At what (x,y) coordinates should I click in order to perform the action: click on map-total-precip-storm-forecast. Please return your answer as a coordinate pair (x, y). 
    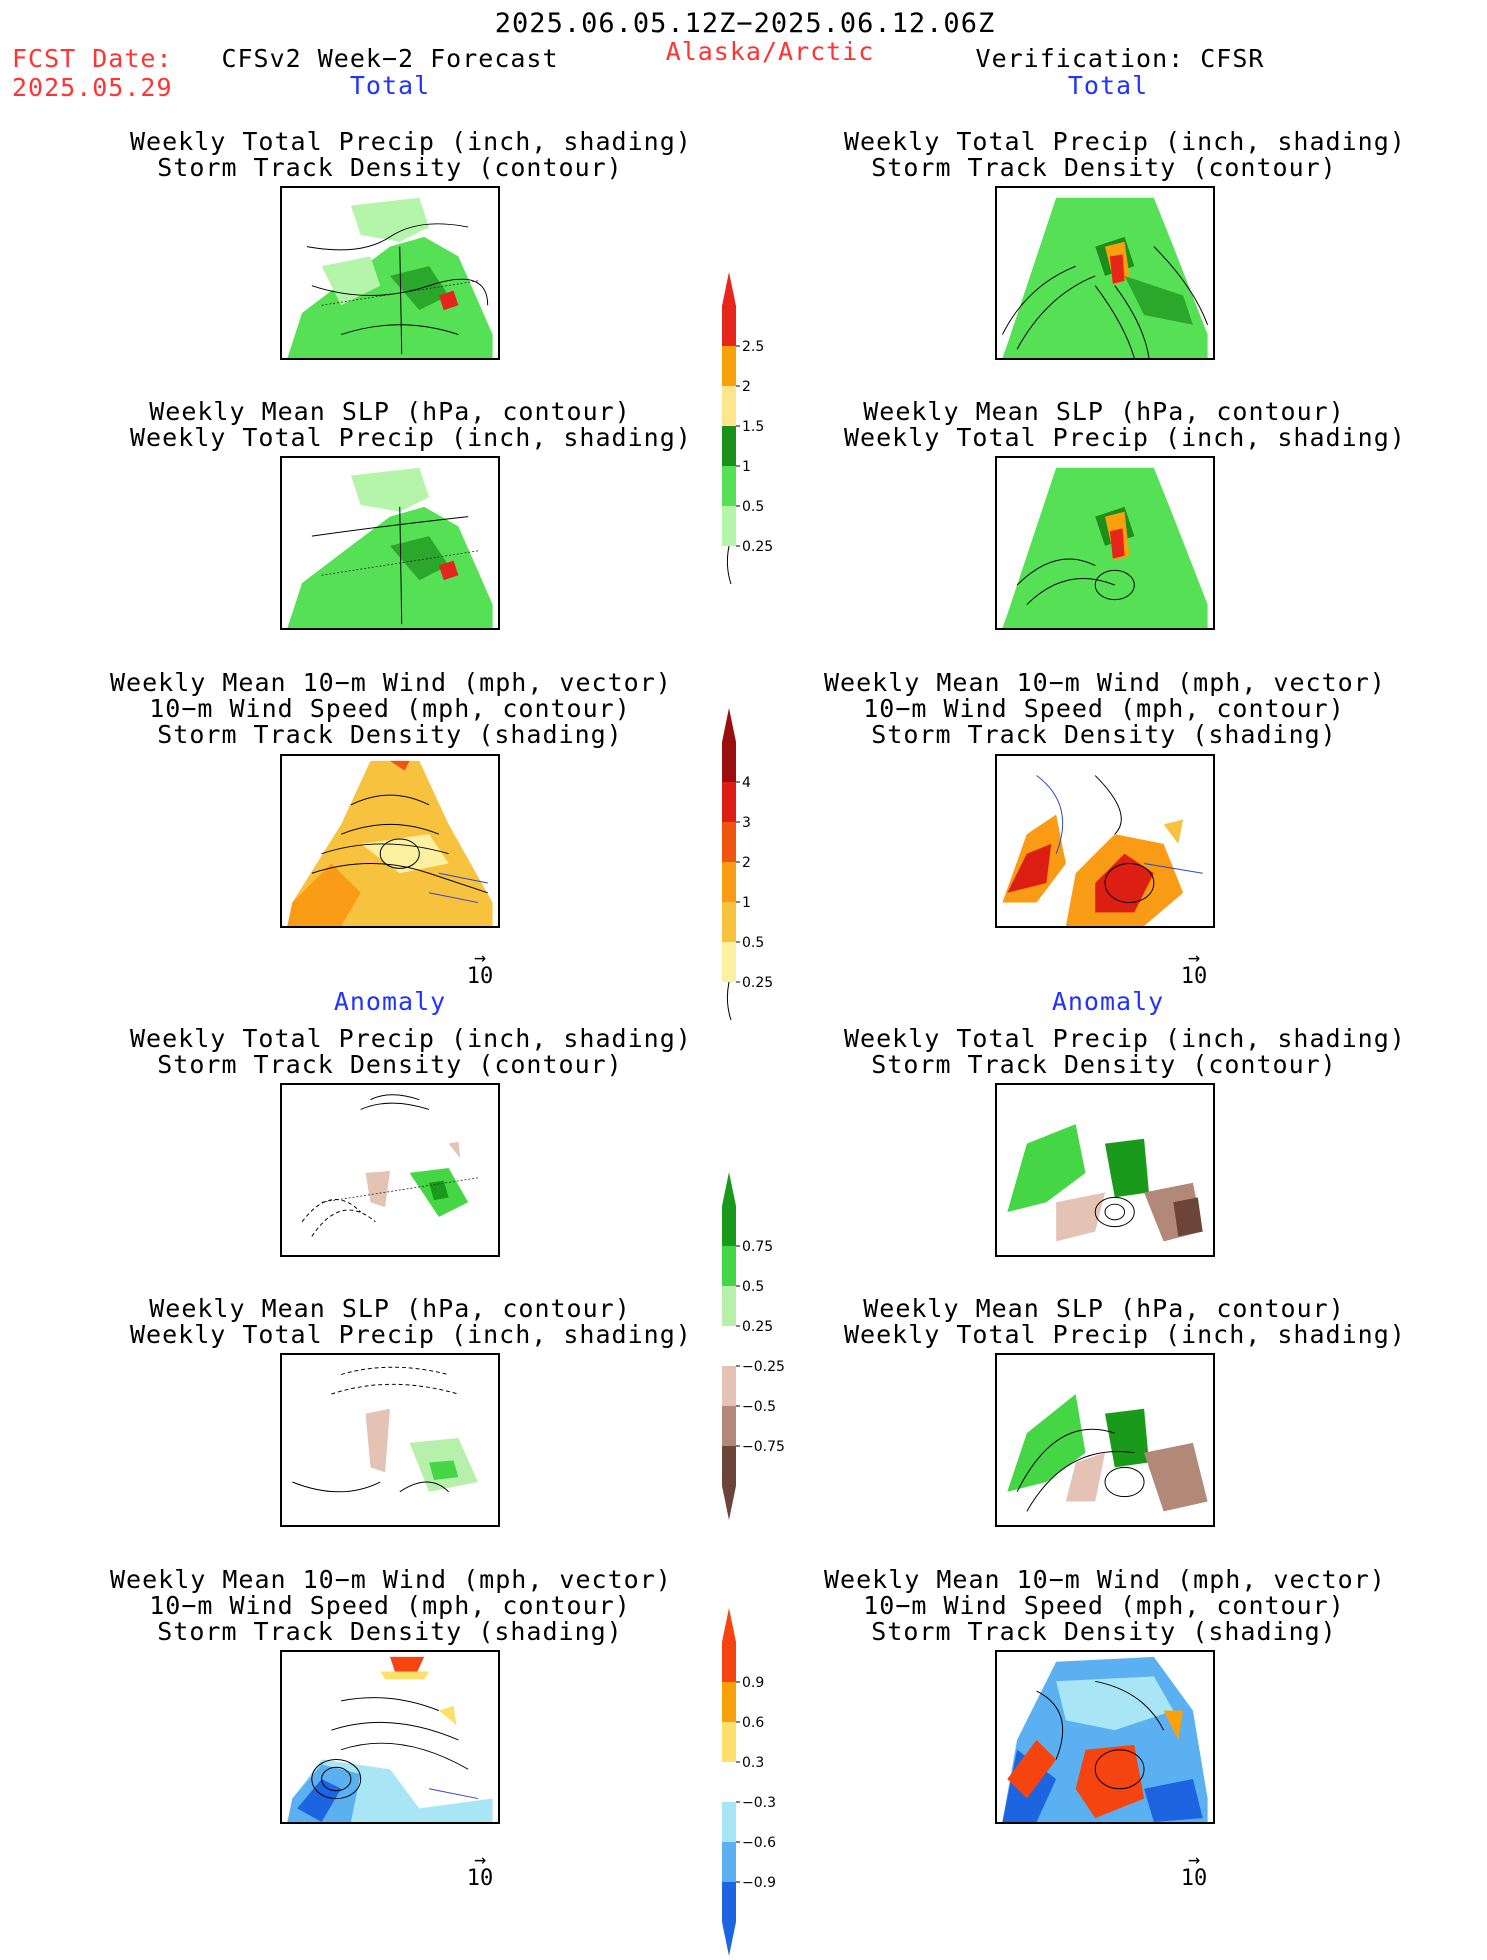
    Looking at the image, I should click on (390, 273).